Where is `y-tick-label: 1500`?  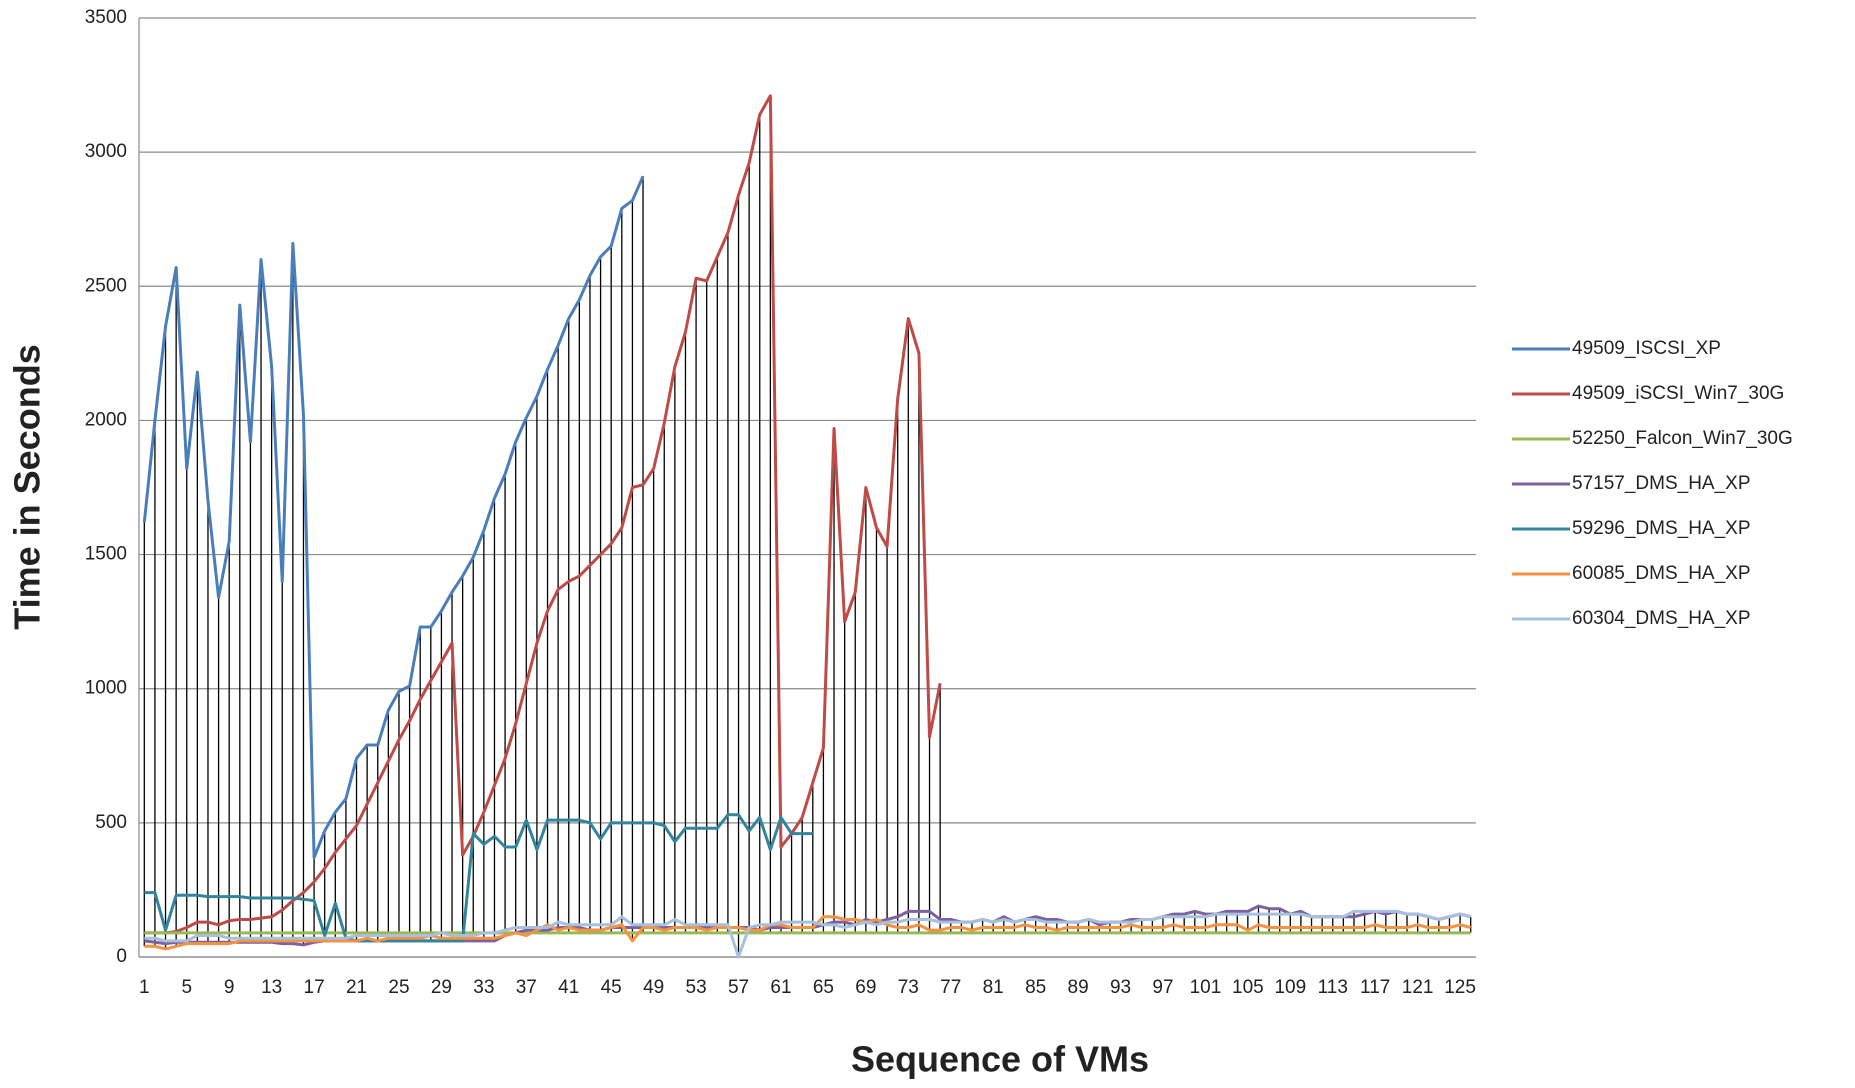 y-tick-label: 1500 is located at coordinates (106, 554).